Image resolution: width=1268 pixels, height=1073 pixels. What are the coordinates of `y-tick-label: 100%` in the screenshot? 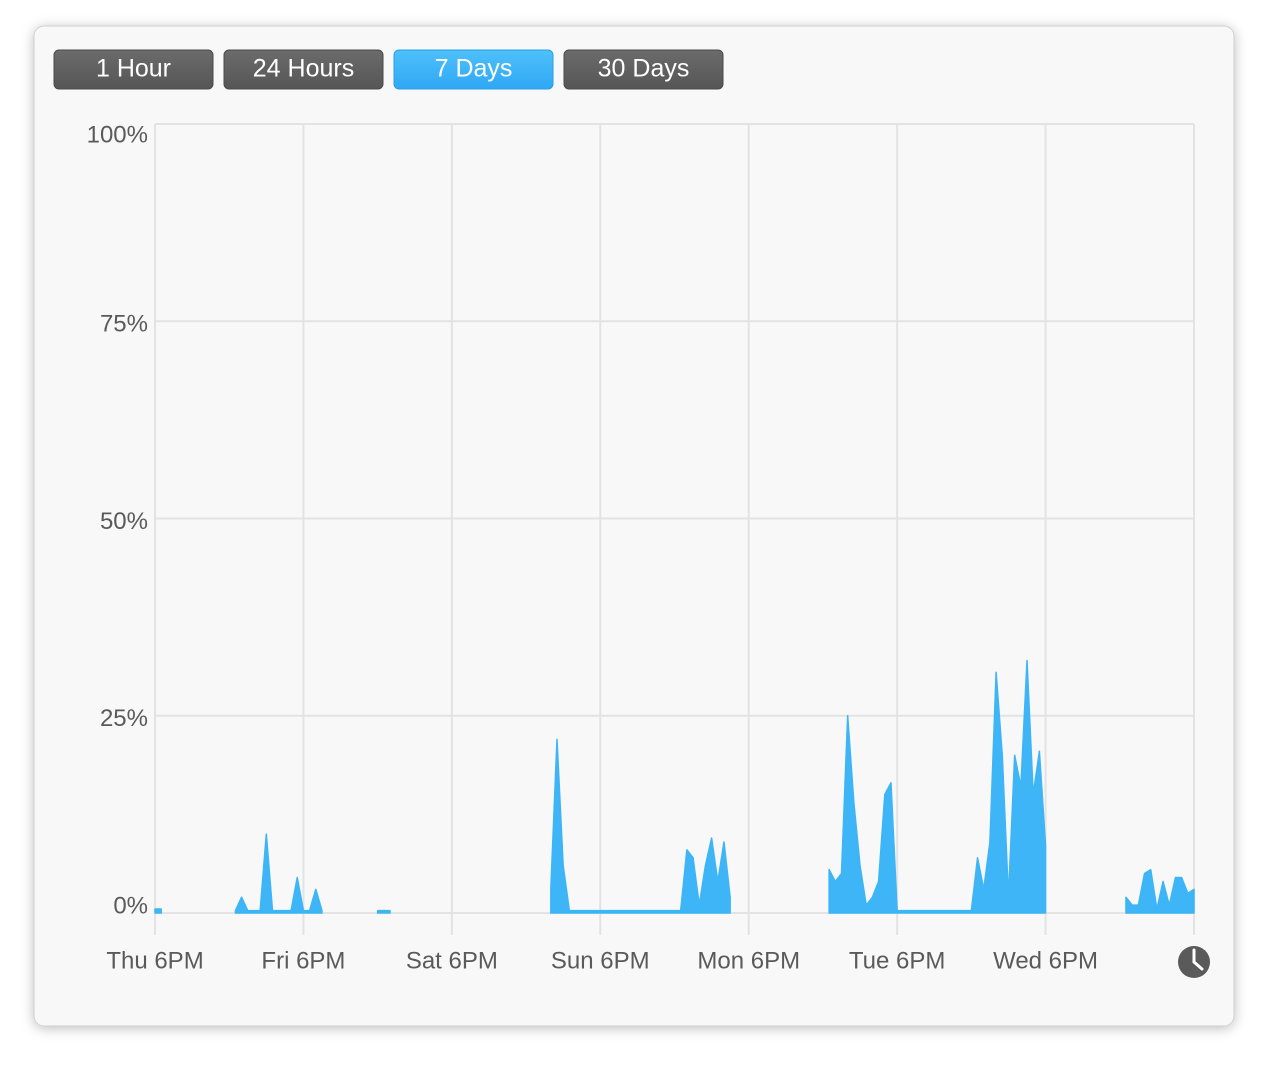 It's located at (117, 134).